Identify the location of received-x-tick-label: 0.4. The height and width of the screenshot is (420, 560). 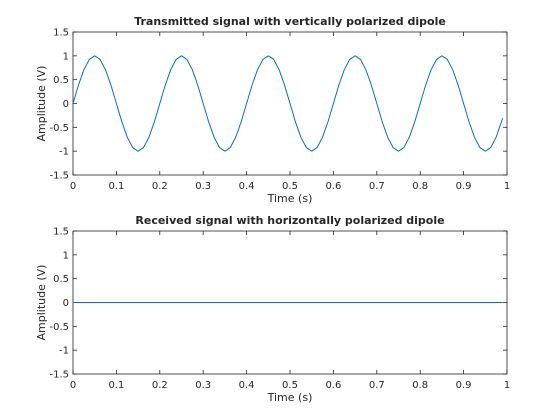
(247, 385).